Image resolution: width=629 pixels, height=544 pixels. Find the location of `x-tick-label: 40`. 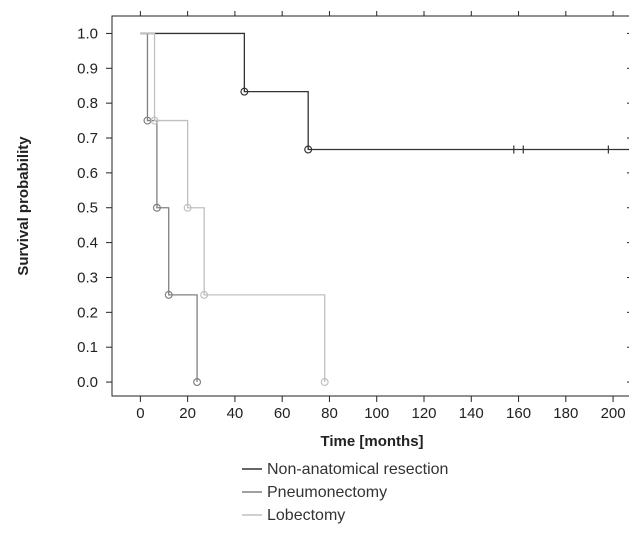

x-tick-label: 40 is located at coordinates (235, 413).